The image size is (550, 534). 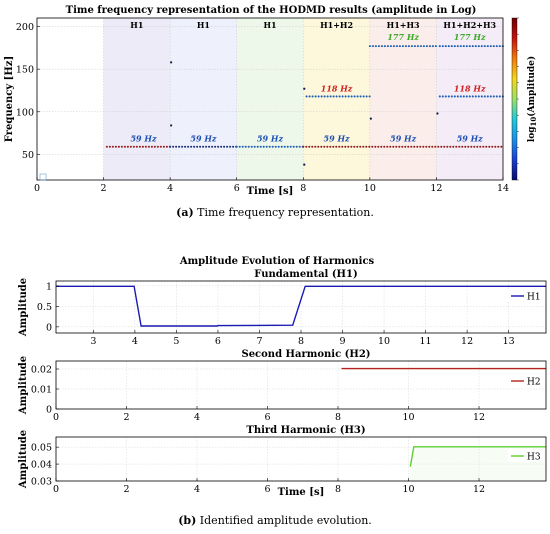 What do you see at coordinates (49, 286) in the screenshot?
I see `y-tick-label: 1` at bounding box center [49, 286].